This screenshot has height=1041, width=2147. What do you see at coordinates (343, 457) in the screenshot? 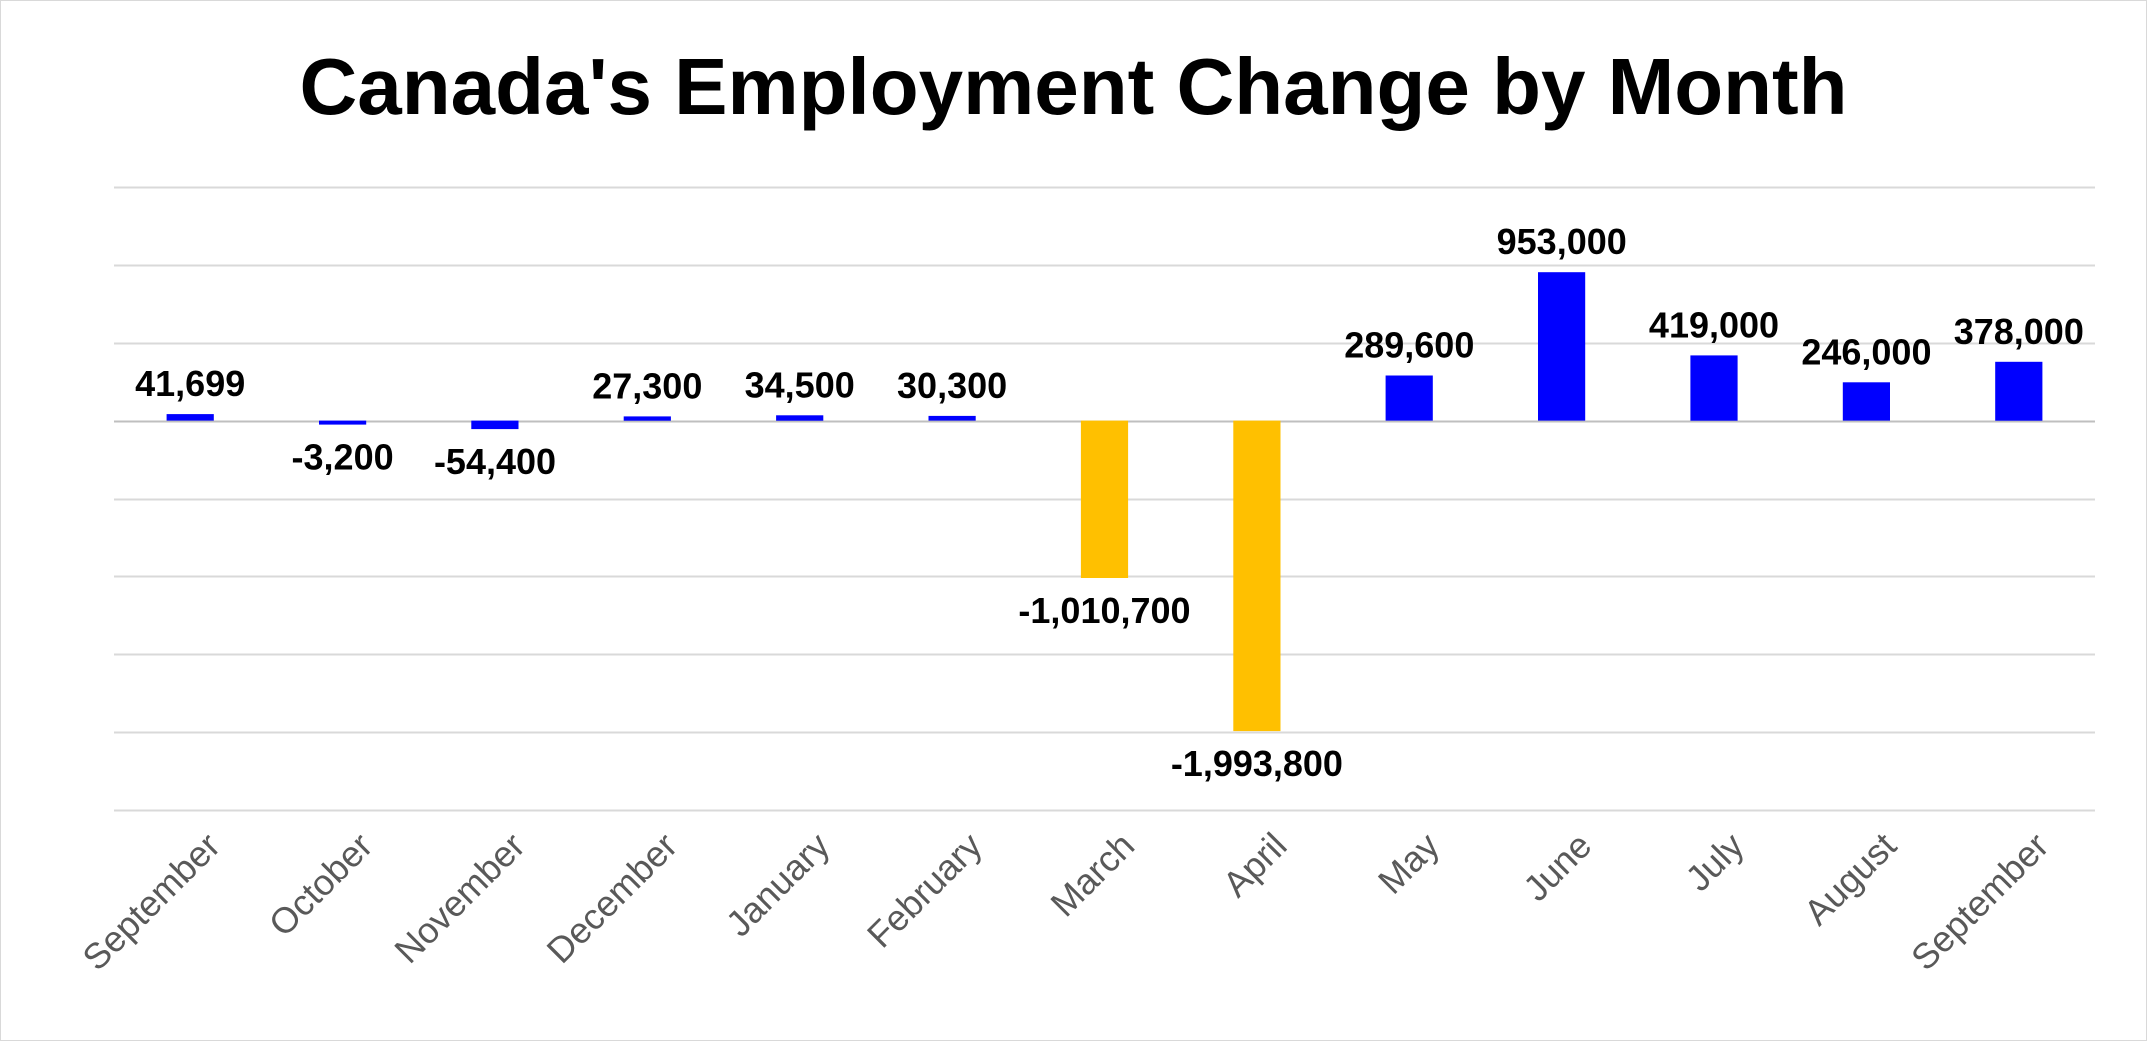
I see `data-label: -3,200` at bounding box center [343, 457].